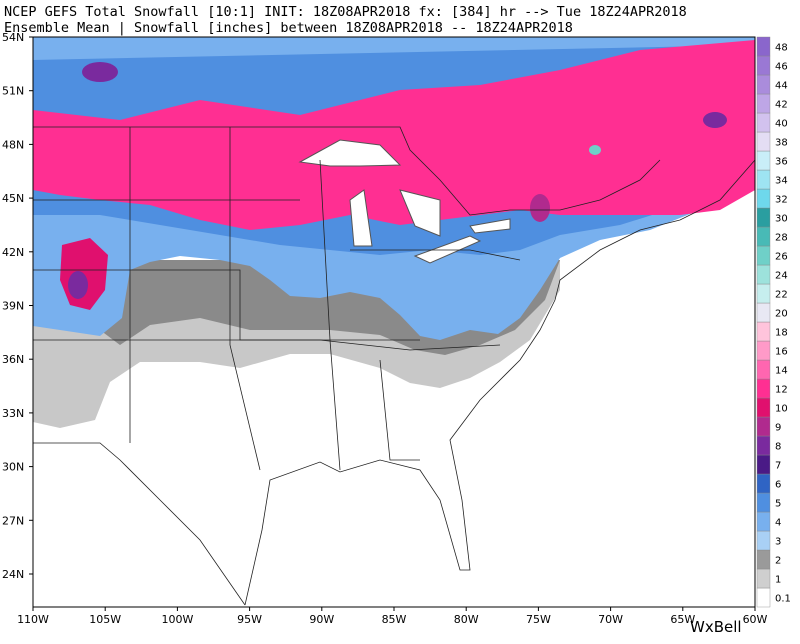 The height and width of the screenshot is (644, 800). Describe the element at coordinates (177, 619) in the screenshot. I see `lon-label: 100W` at that location.